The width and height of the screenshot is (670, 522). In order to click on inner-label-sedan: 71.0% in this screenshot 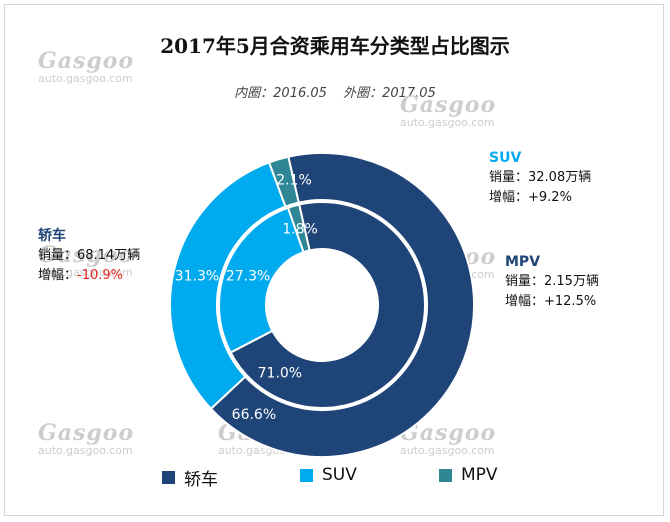, I will do `click(280, 373)`.